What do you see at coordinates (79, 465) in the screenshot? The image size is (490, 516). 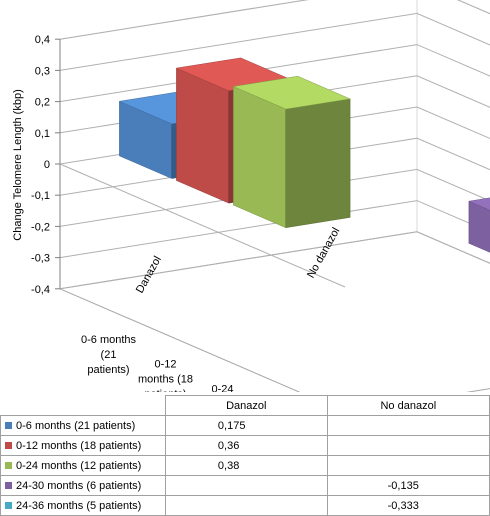 I see `row-label: 0-24 months (12 patients)` at bounding box center [79, 465].